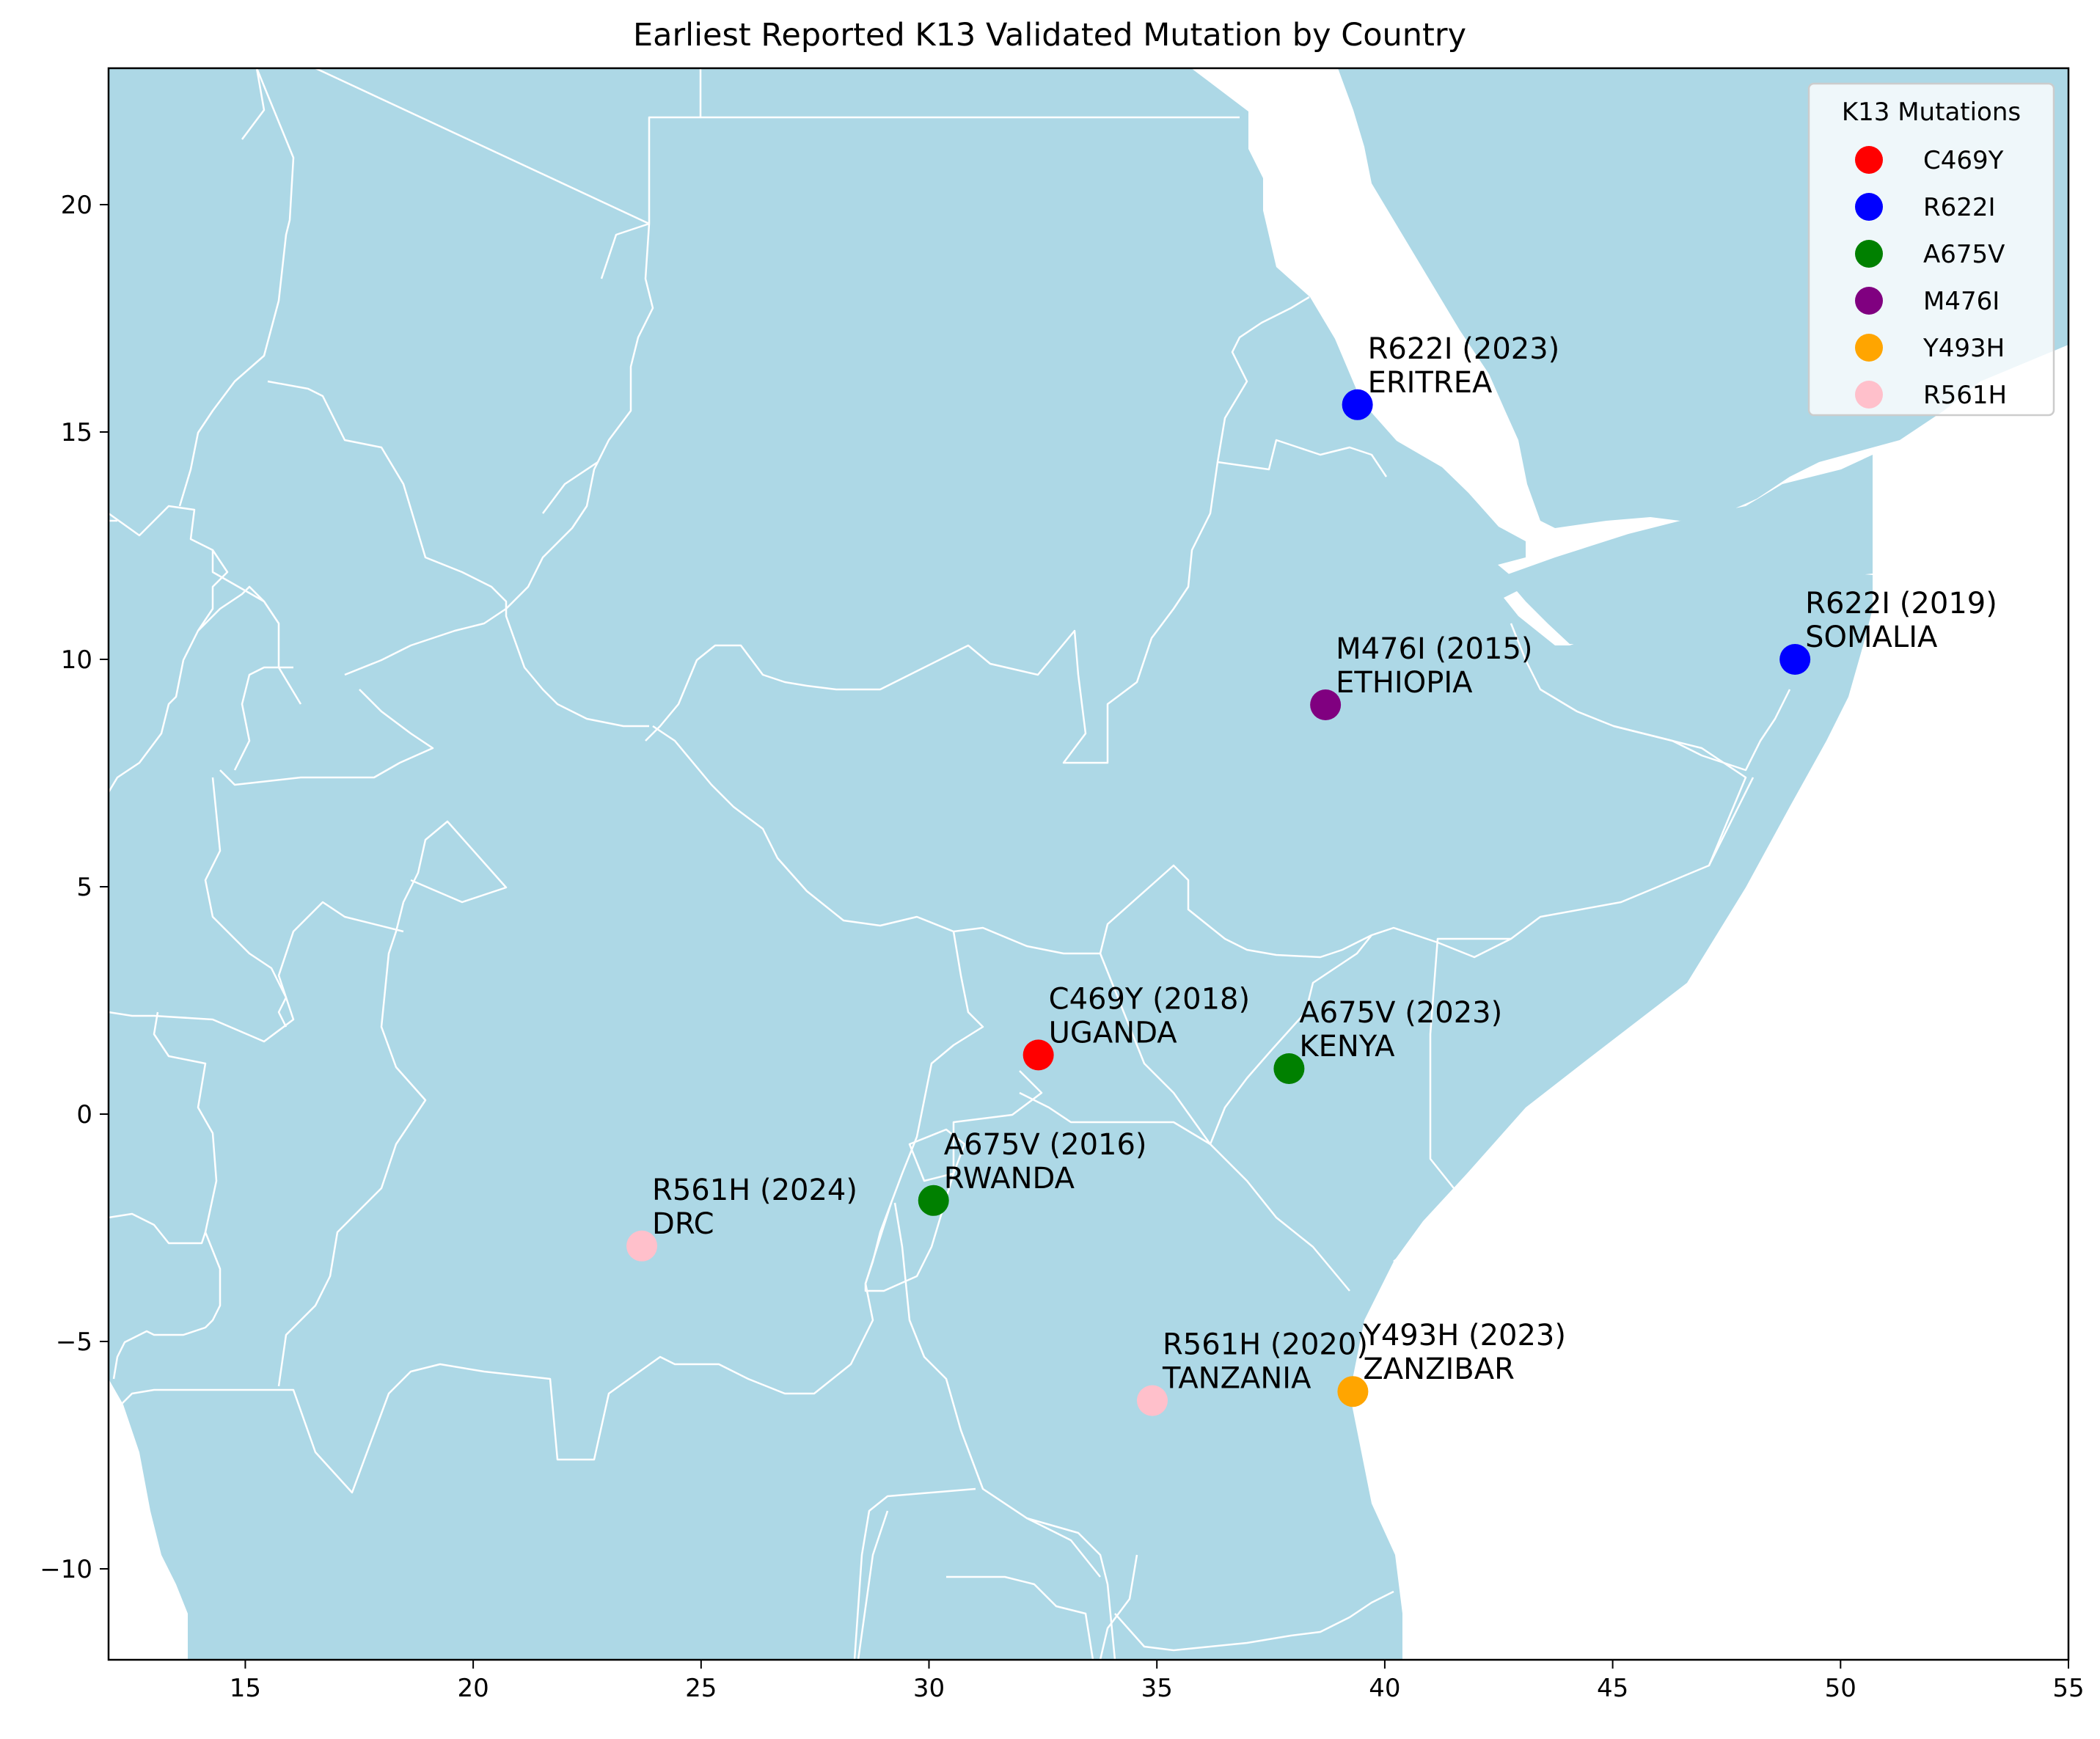 The image size is (2100, 1739). I want to click on data-label-mutation: C469Y (2018), so click(1149, 999).